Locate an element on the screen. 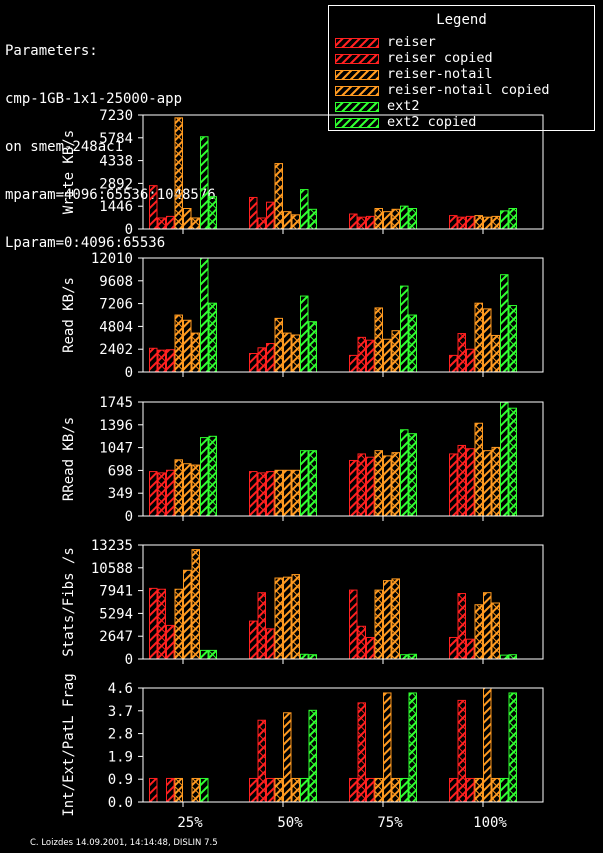 This screenshot has width=603, height=853. parameter-line: on smem-248ac1 is located at coordinates (64, 147).